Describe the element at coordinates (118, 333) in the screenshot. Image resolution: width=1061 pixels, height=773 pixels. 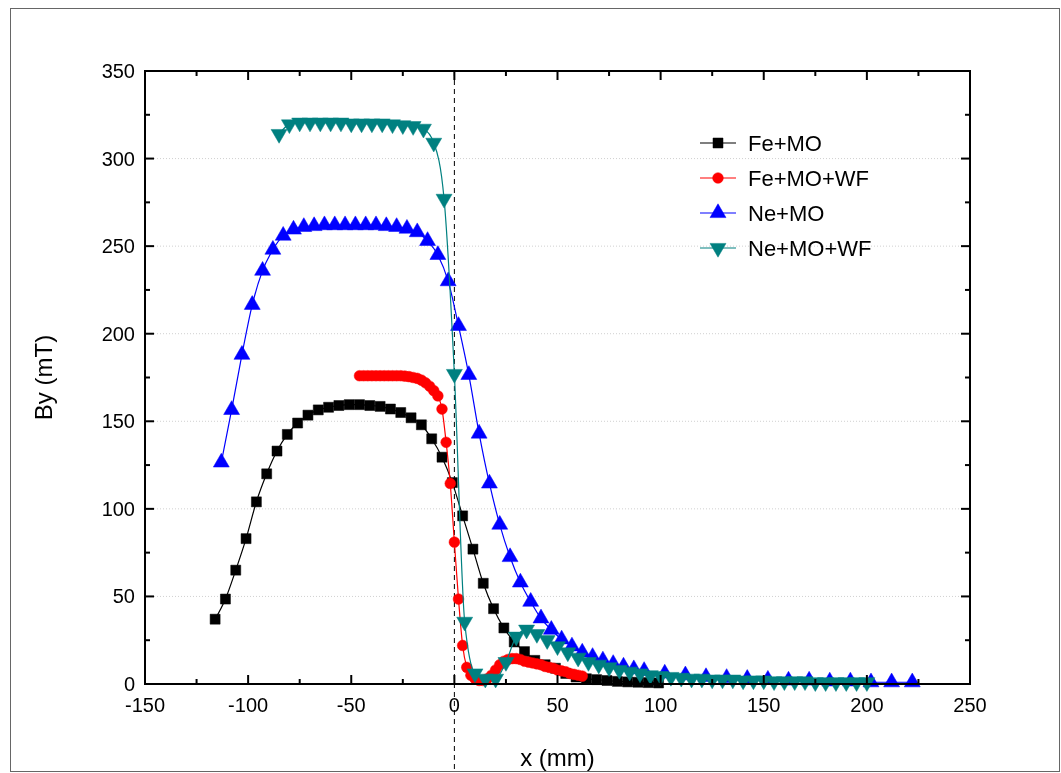
I see `y-tick-label: 200` at that location.